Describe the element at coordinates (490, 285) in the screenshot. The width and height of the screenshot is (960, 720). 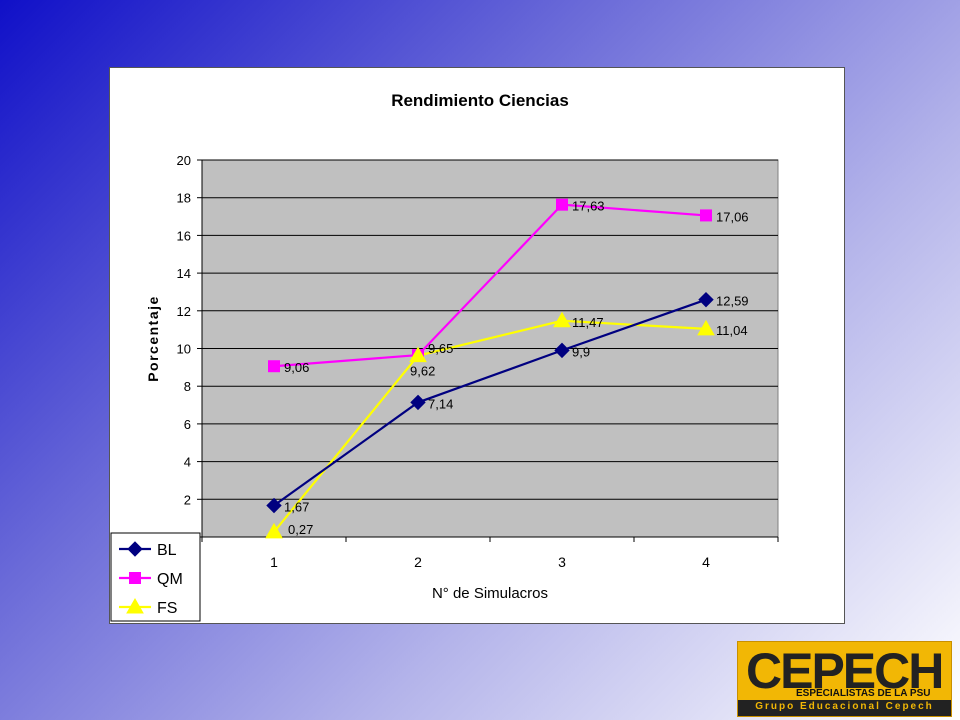
I see `series-line-qm` at that location.